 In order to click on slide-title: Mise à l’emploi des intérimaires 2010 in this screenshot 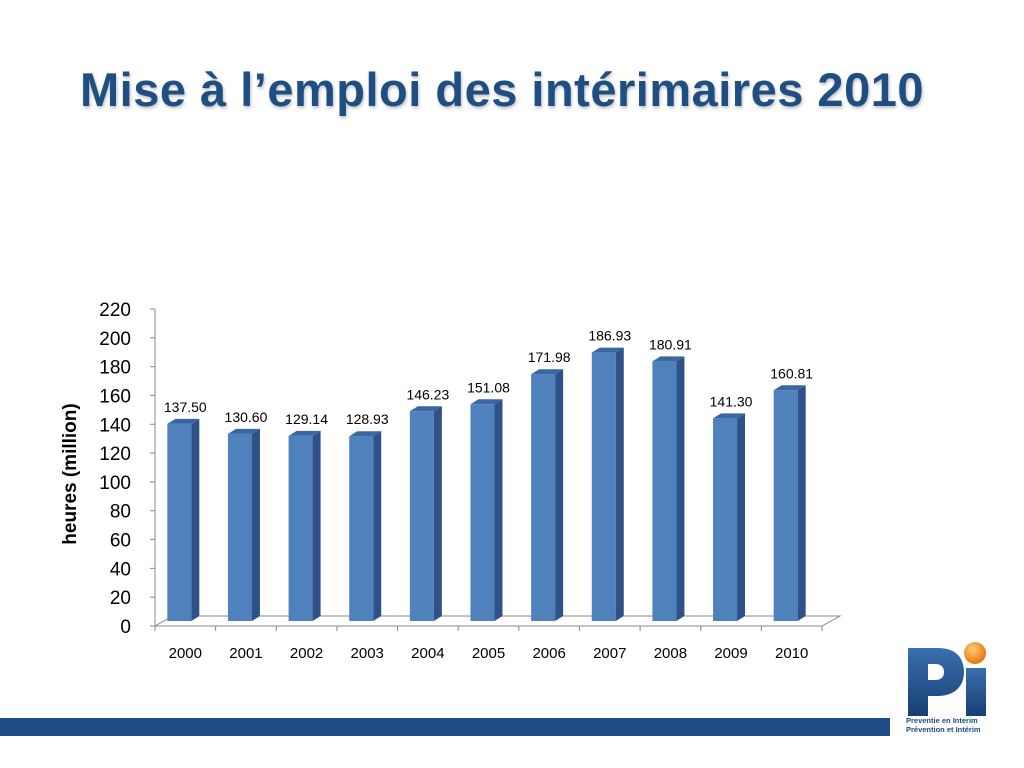, I will do `click(501, 89)`.